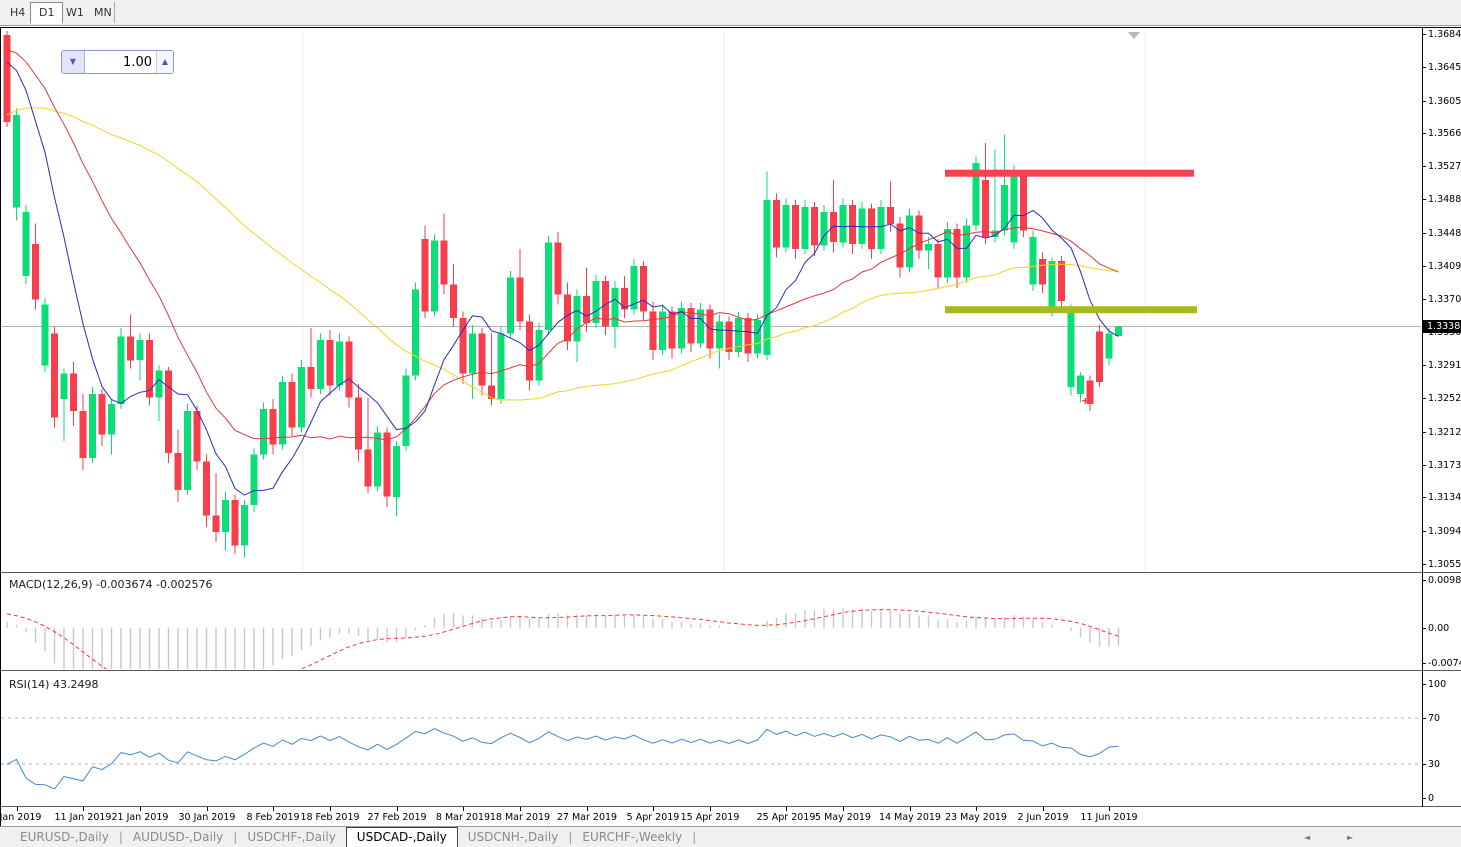  What do you see at coordinates (1444, 34) in the screenshot?
I see `price-axis-label: 1.36840` at bounding box center [1444, 34].